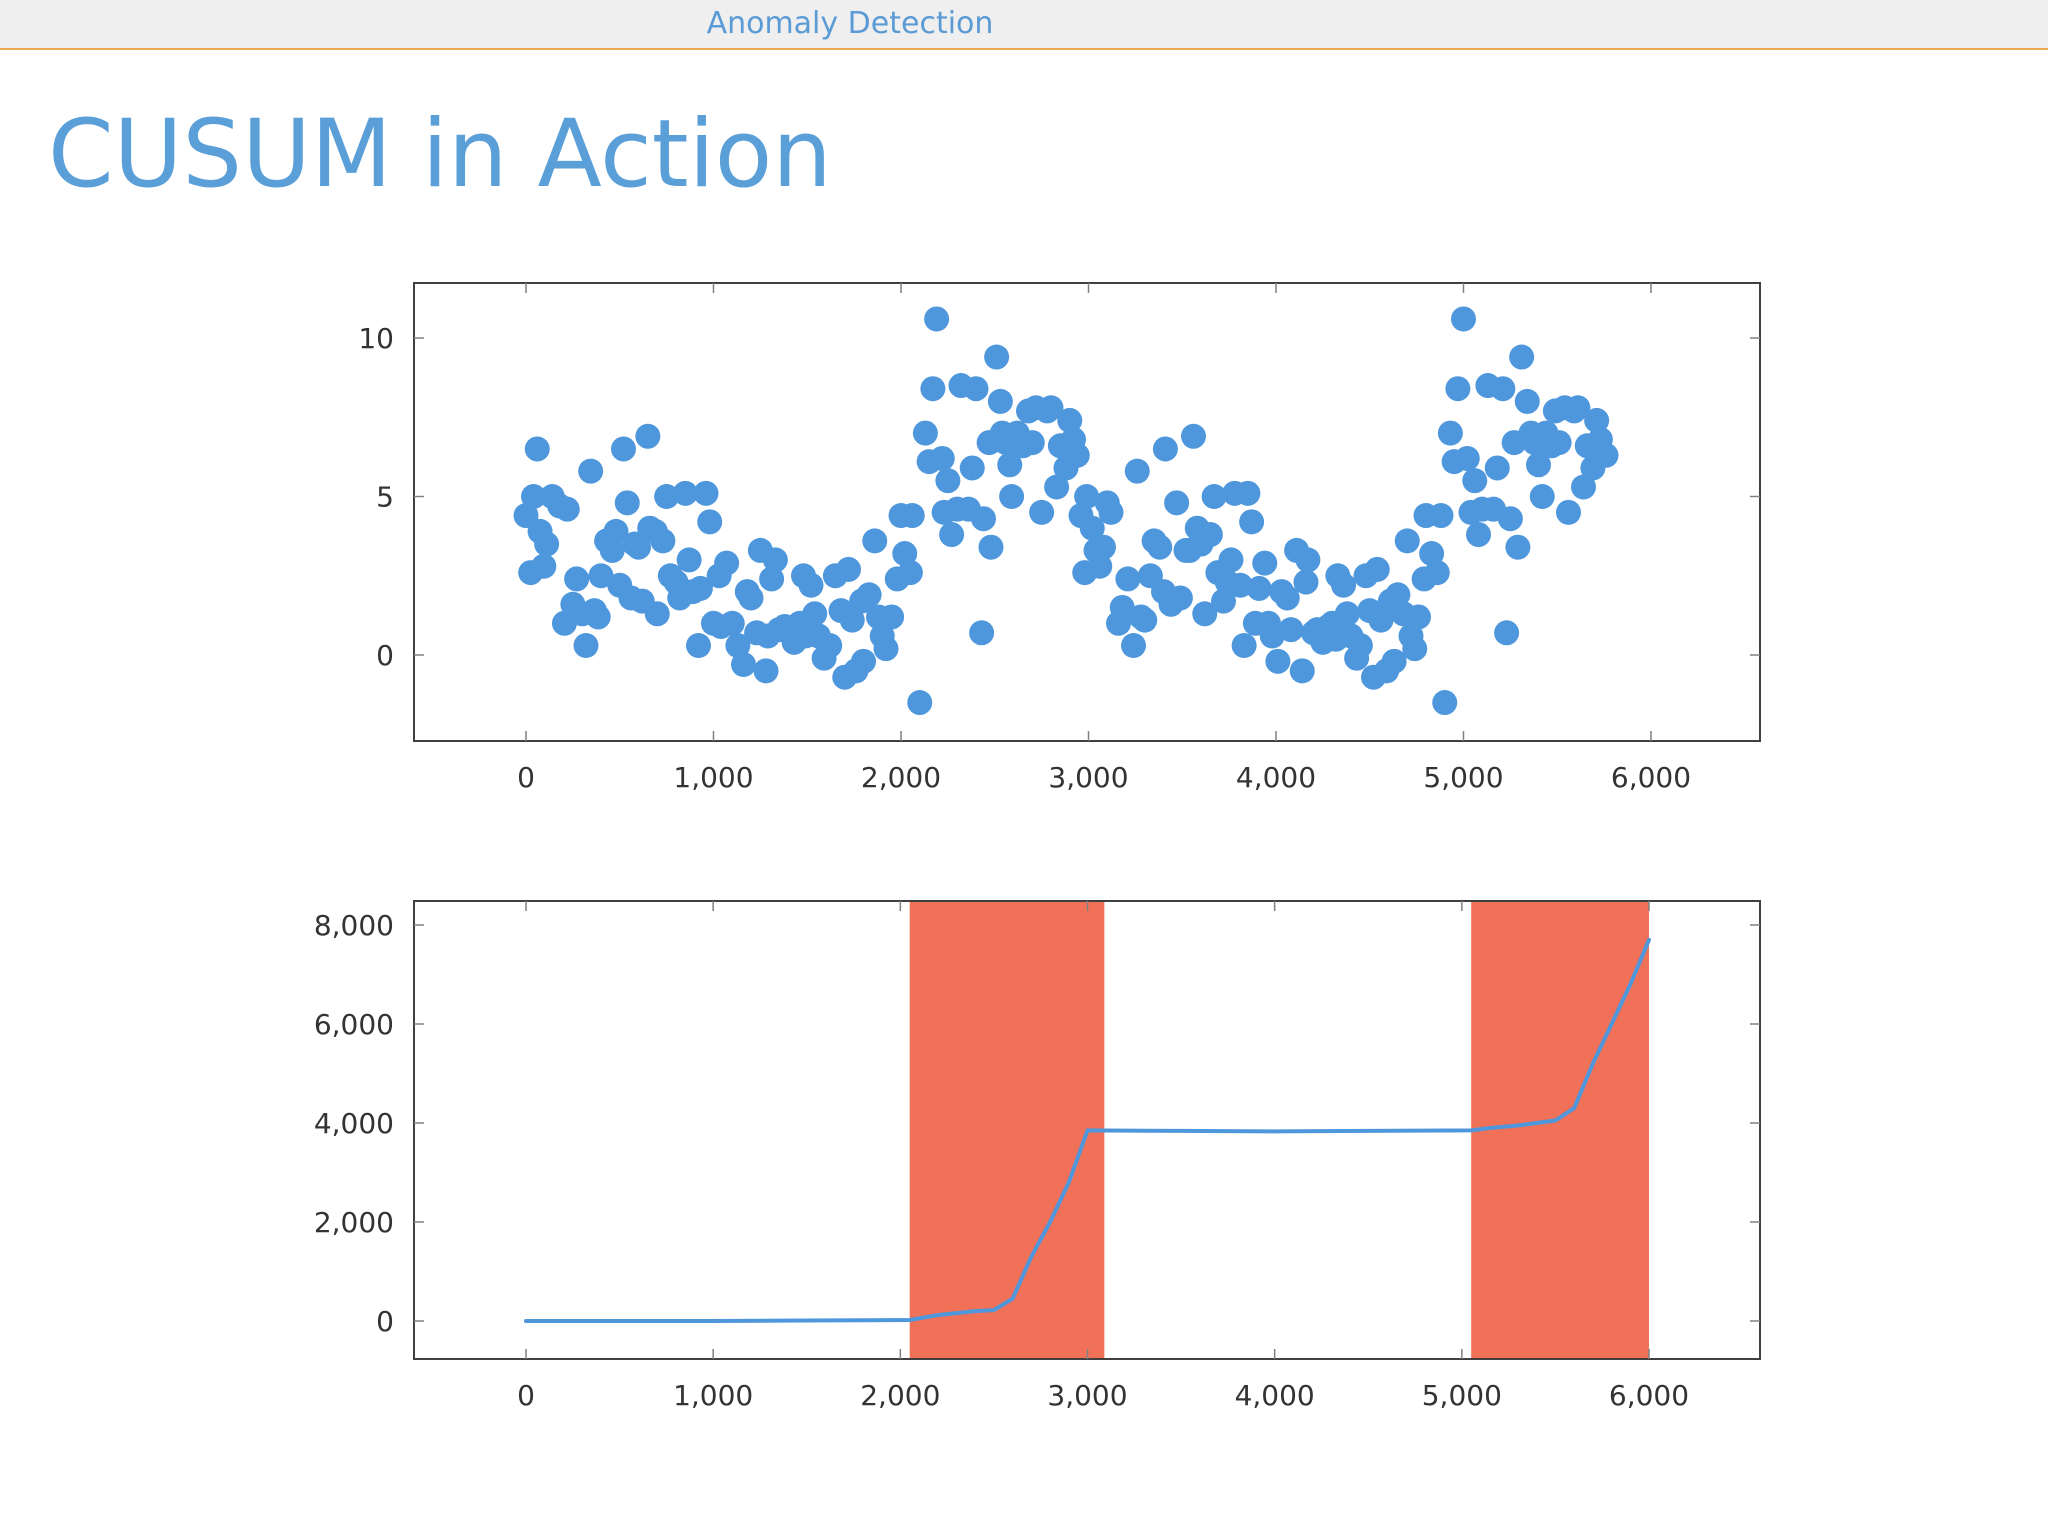 The width and height of the screenshot is (2048, 1536). What do you see at coordinates (1066, 511) in the screenshot?
I see `scatter-points` at bounding box center [1066, 511].